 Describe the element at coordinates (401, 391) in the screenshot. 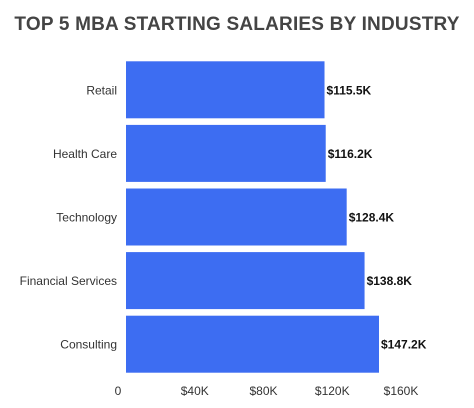

I see `x-tick-label: $160K` at that location.